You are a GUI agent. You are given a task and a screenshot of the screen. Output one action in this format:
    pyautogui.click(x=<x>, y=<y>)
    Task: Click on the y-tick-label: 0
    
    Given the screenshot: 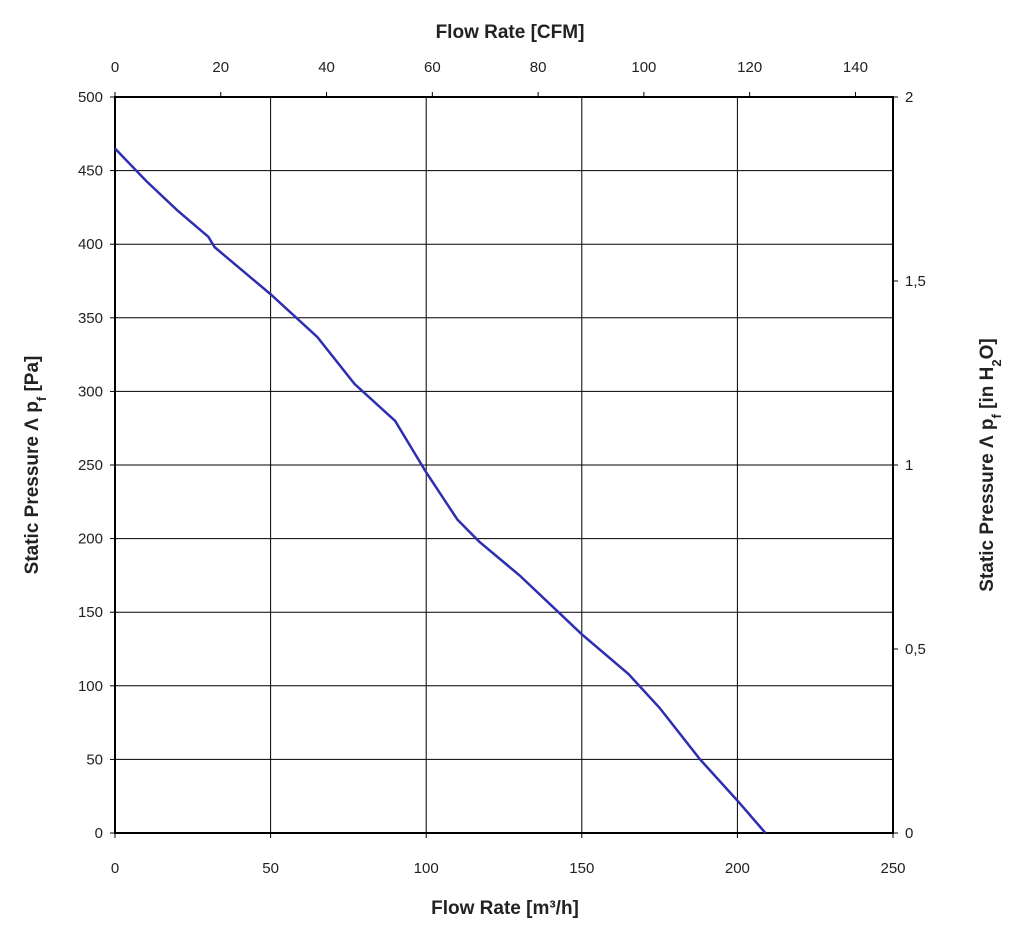 What is the action you would take?
    pyautogui.click(x=99, y=833)
    